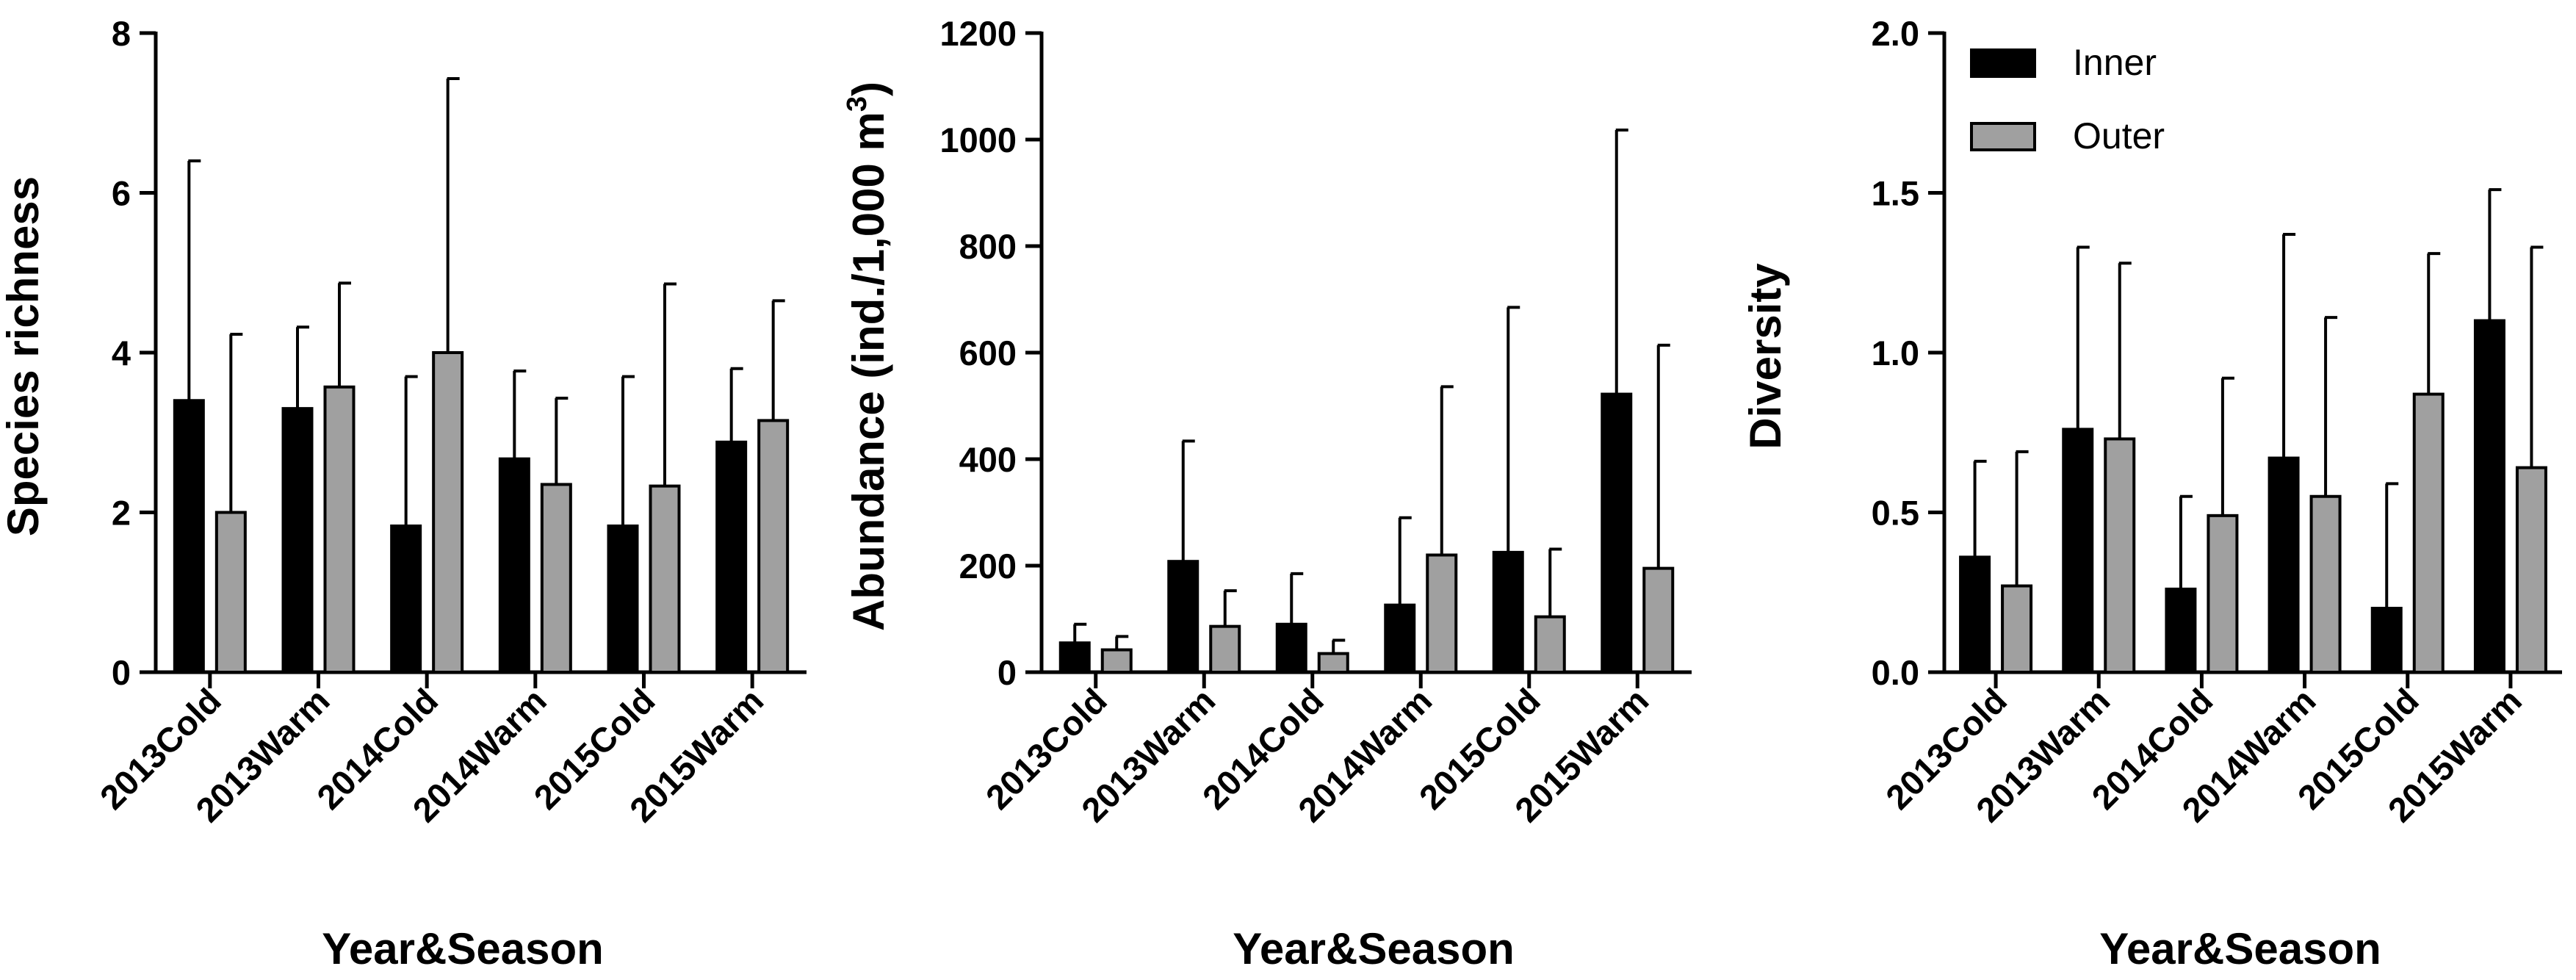  Describe the element at coordinates (122, 353) in the screenshot. I see `y-tick-label: 4` at that location.